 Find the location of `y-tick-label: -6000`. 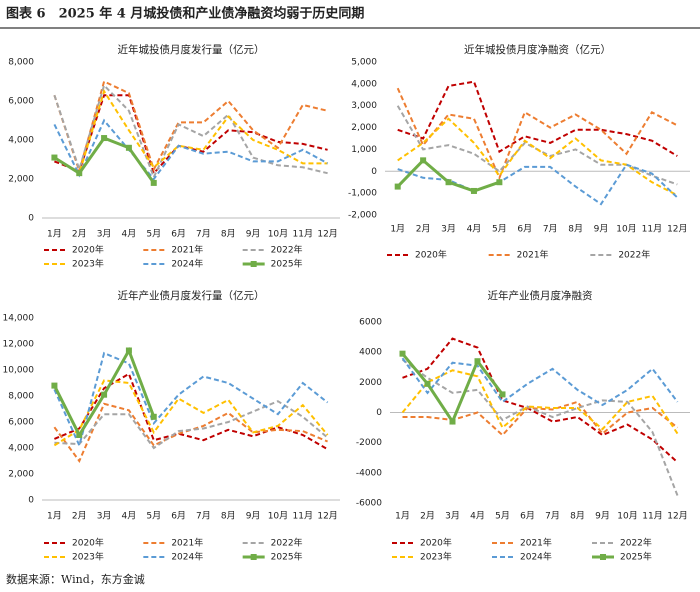

y-tick-label: -6000 is located at coordinates (369, 504).